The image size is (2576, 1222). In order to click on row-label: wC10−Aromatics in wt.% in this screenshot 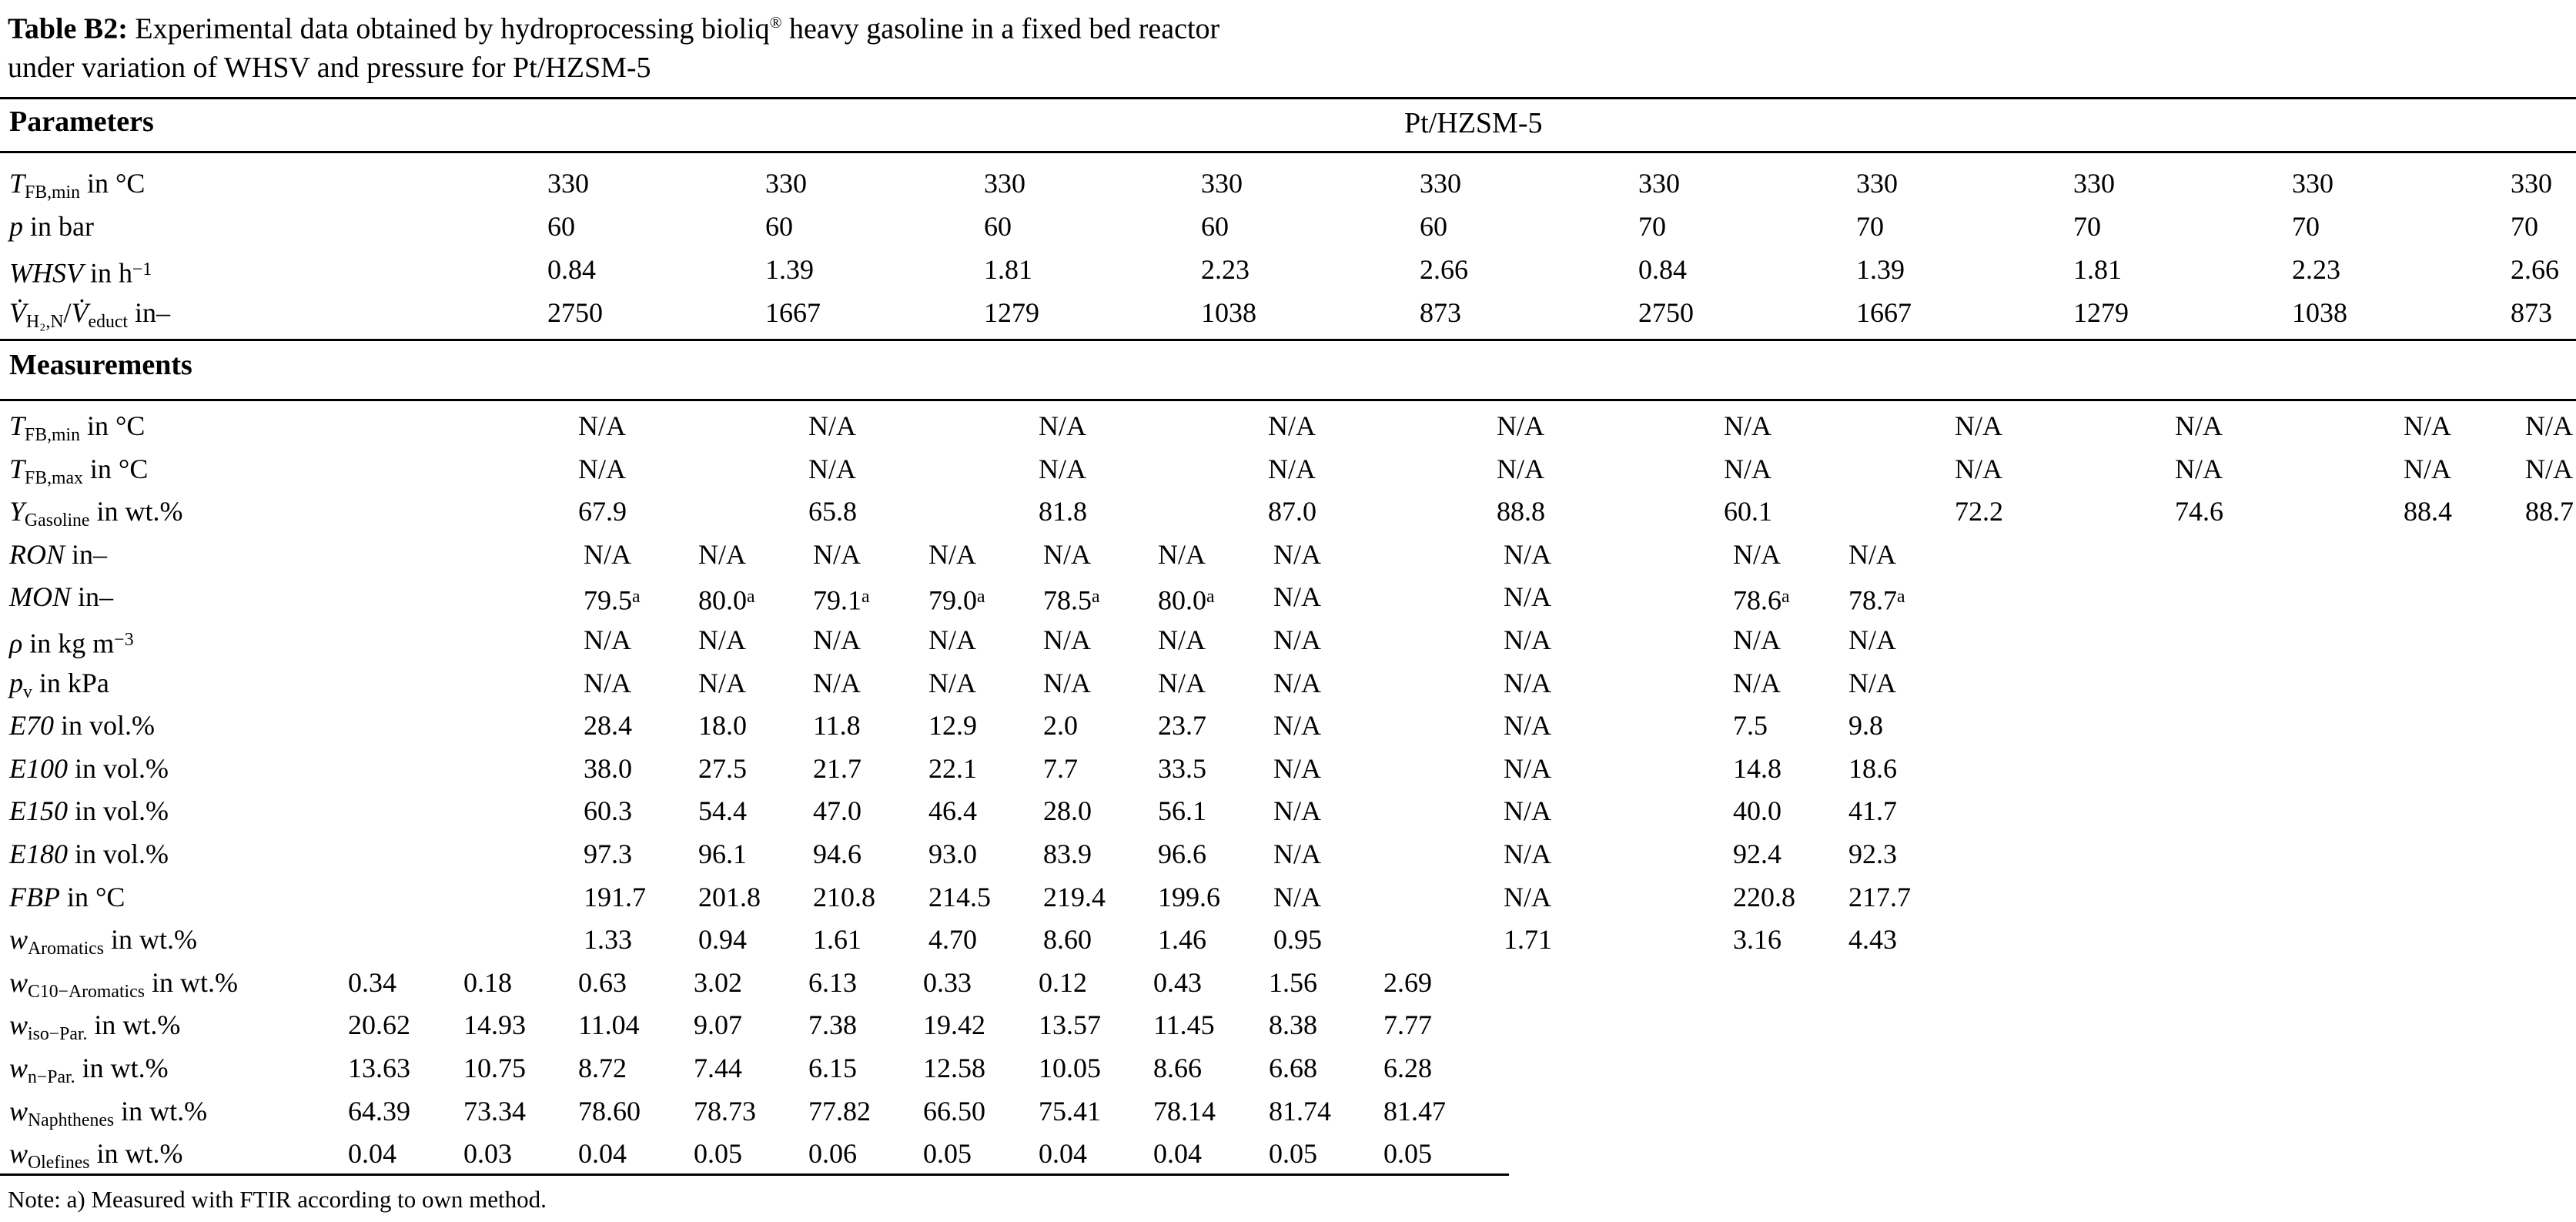, I will do `click(123, 987)`.